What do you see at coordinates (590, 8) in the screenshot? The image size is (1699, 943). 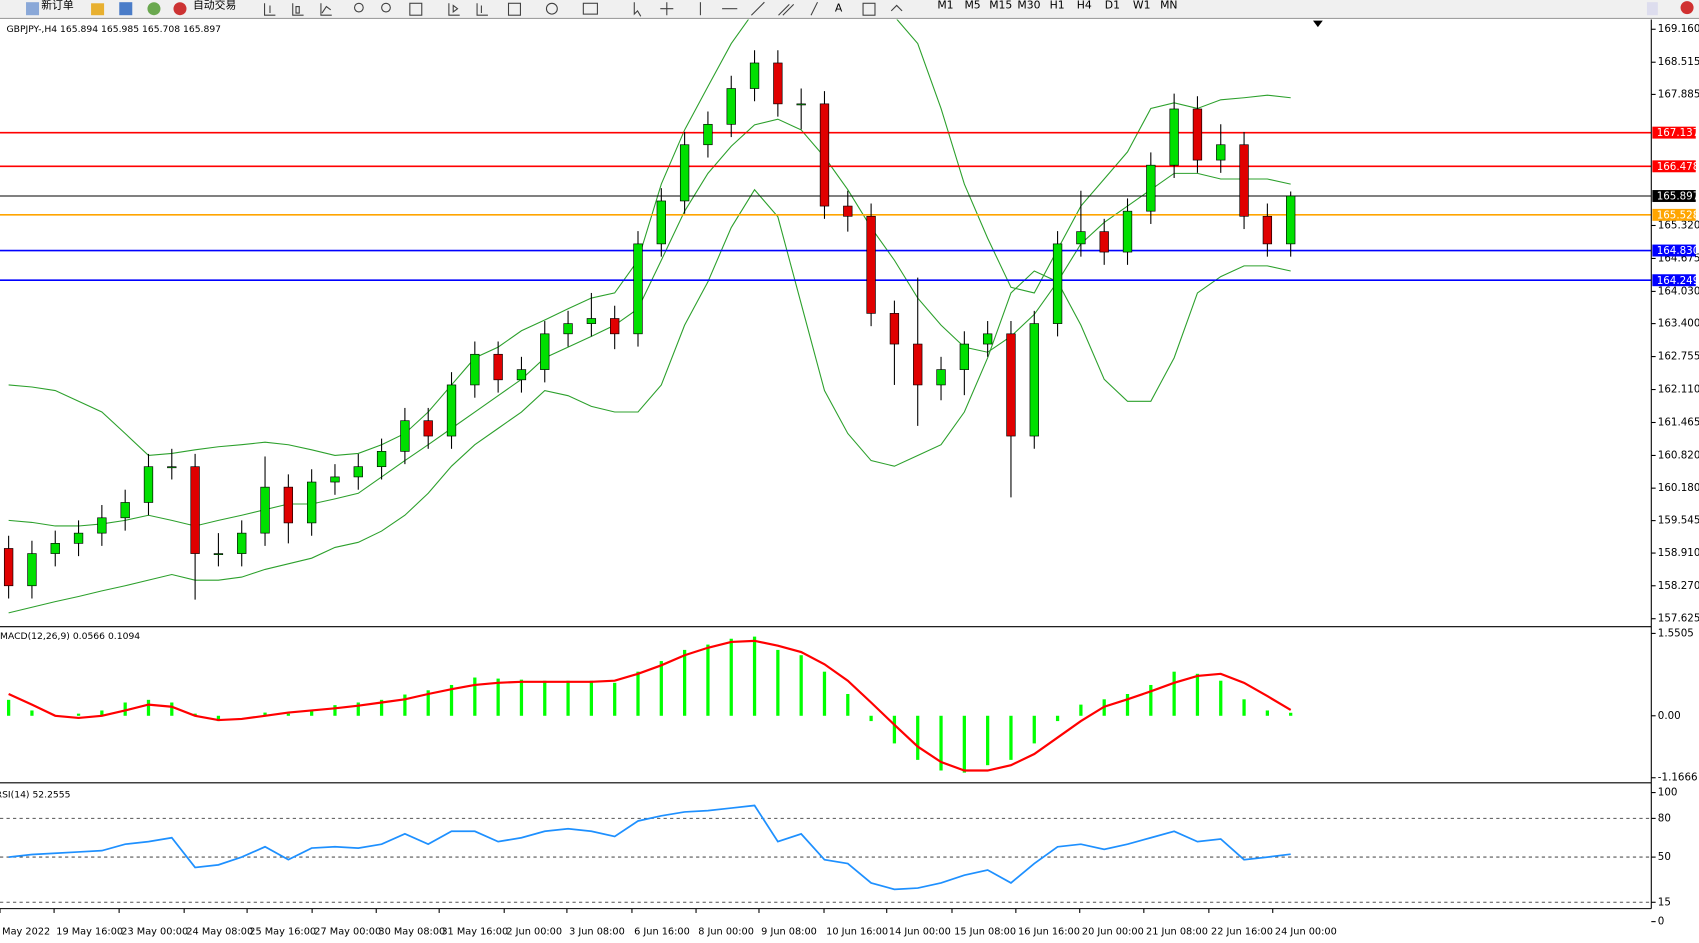 I see `template-icon` at bounding box center [590, 8].